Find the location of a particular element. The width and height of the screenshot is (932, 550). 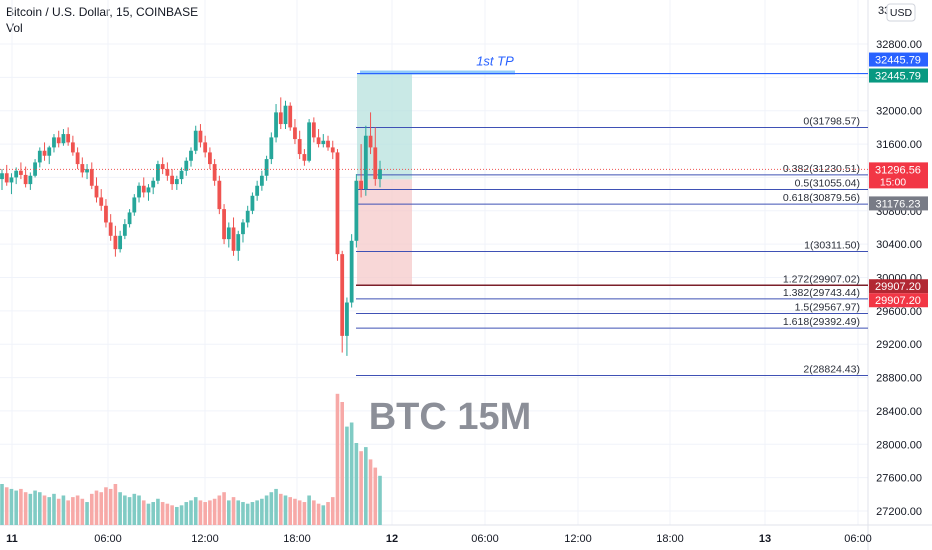

x-tick-label: 12 is located at coordinates (392, 539).